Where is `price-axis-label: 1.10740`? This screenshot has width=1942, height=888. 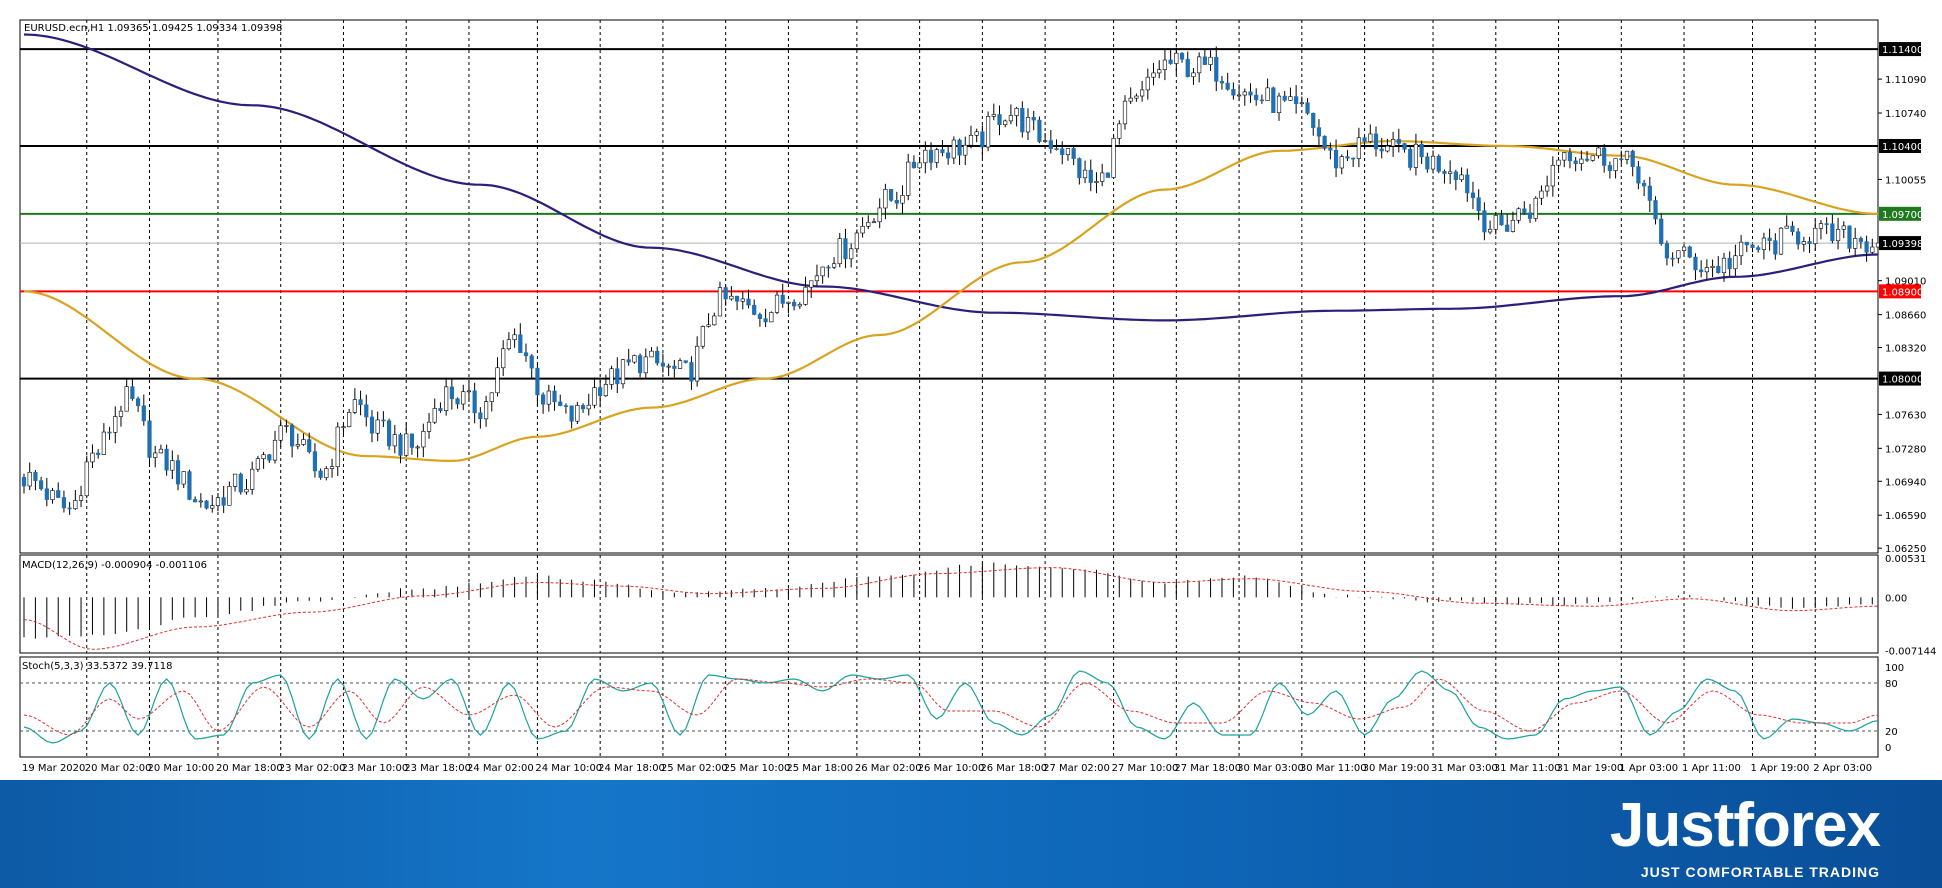
price-axis-label: 1.10740 is located at coordinates (1905, 114).